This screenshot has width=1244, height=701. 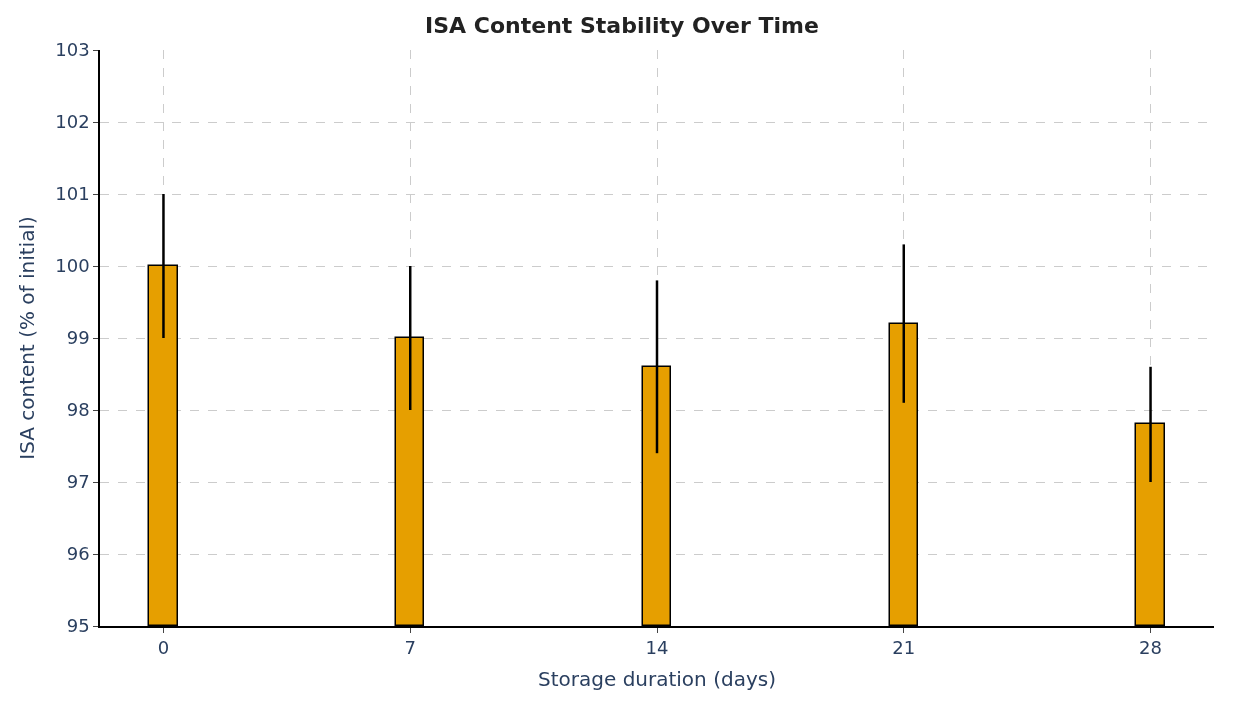 What do you see at coordinates (622, 25) in the screenshot?
I see `chart-title: ISA Content Stability Over Time` at bounding box center [622, 25].